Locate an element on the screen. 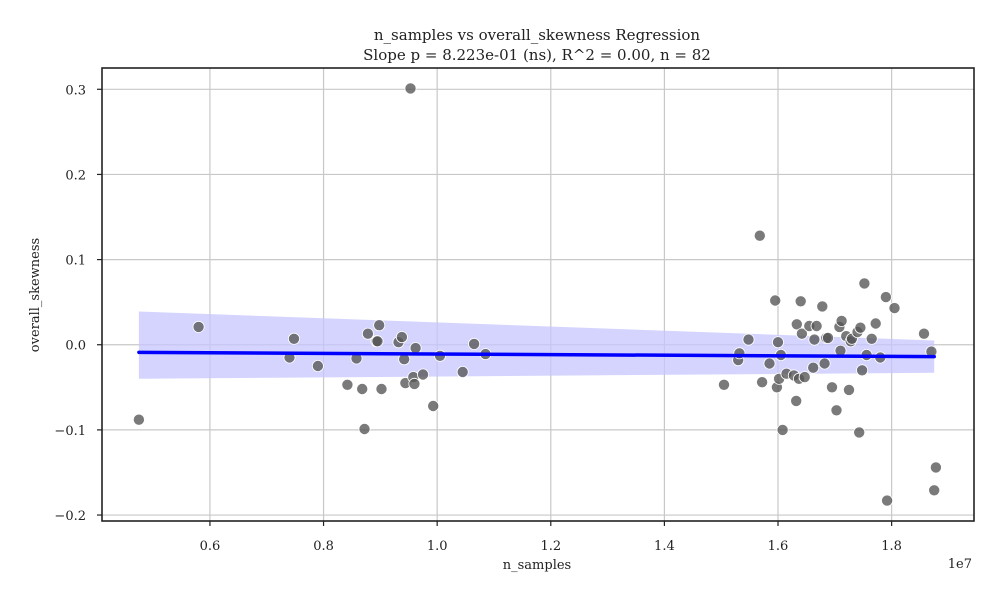 The image size is (1000, 600). x-tick-label: 0.8 is located at coordinates (323, 546).